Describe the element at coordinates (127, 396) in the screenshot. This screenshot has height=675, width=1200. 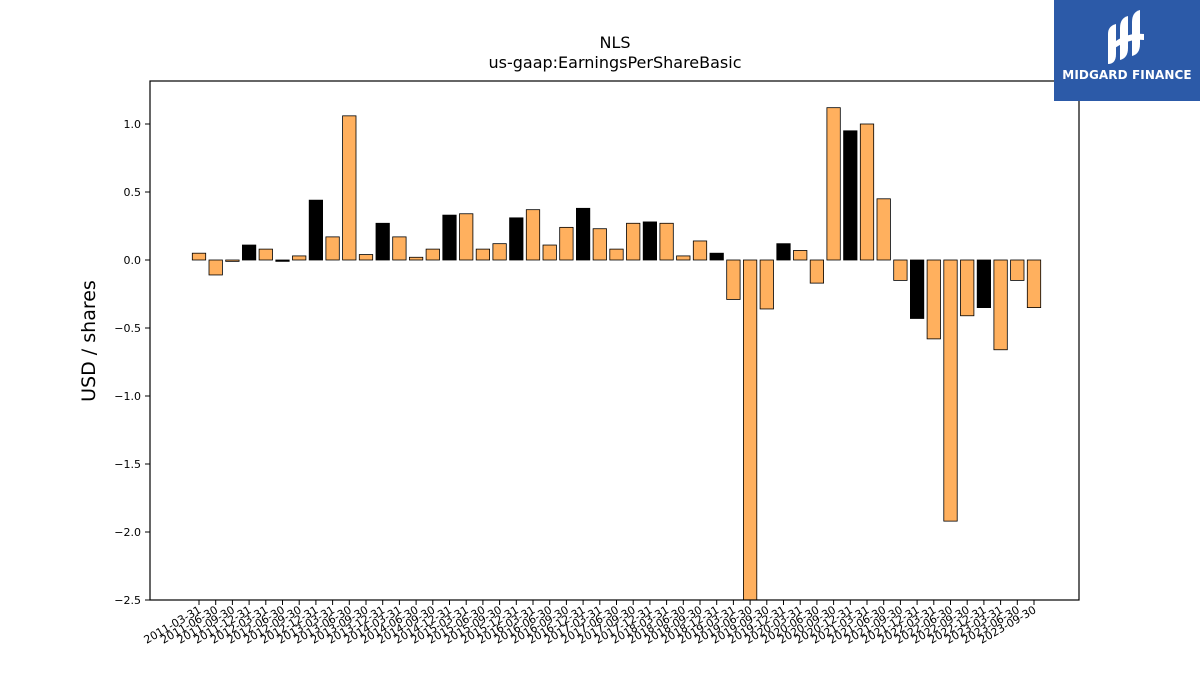
I see `y-tick-label: −1.0` at that location.